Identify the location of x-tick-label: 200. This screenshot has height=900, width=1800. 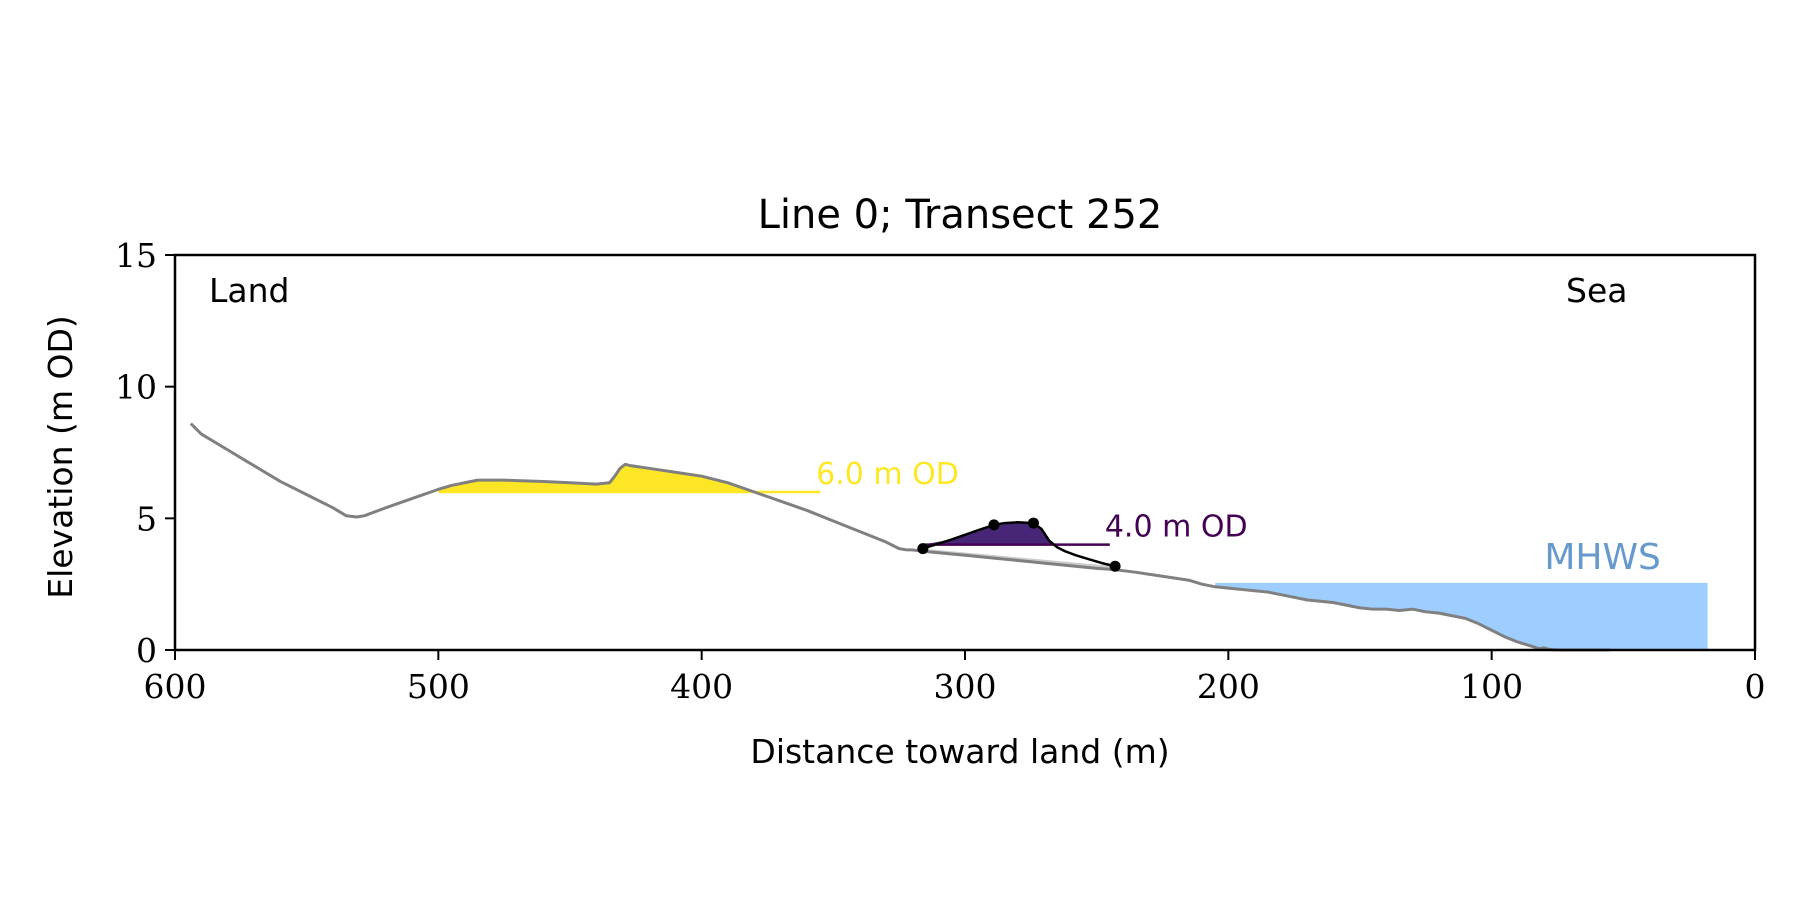
(1228, 686).